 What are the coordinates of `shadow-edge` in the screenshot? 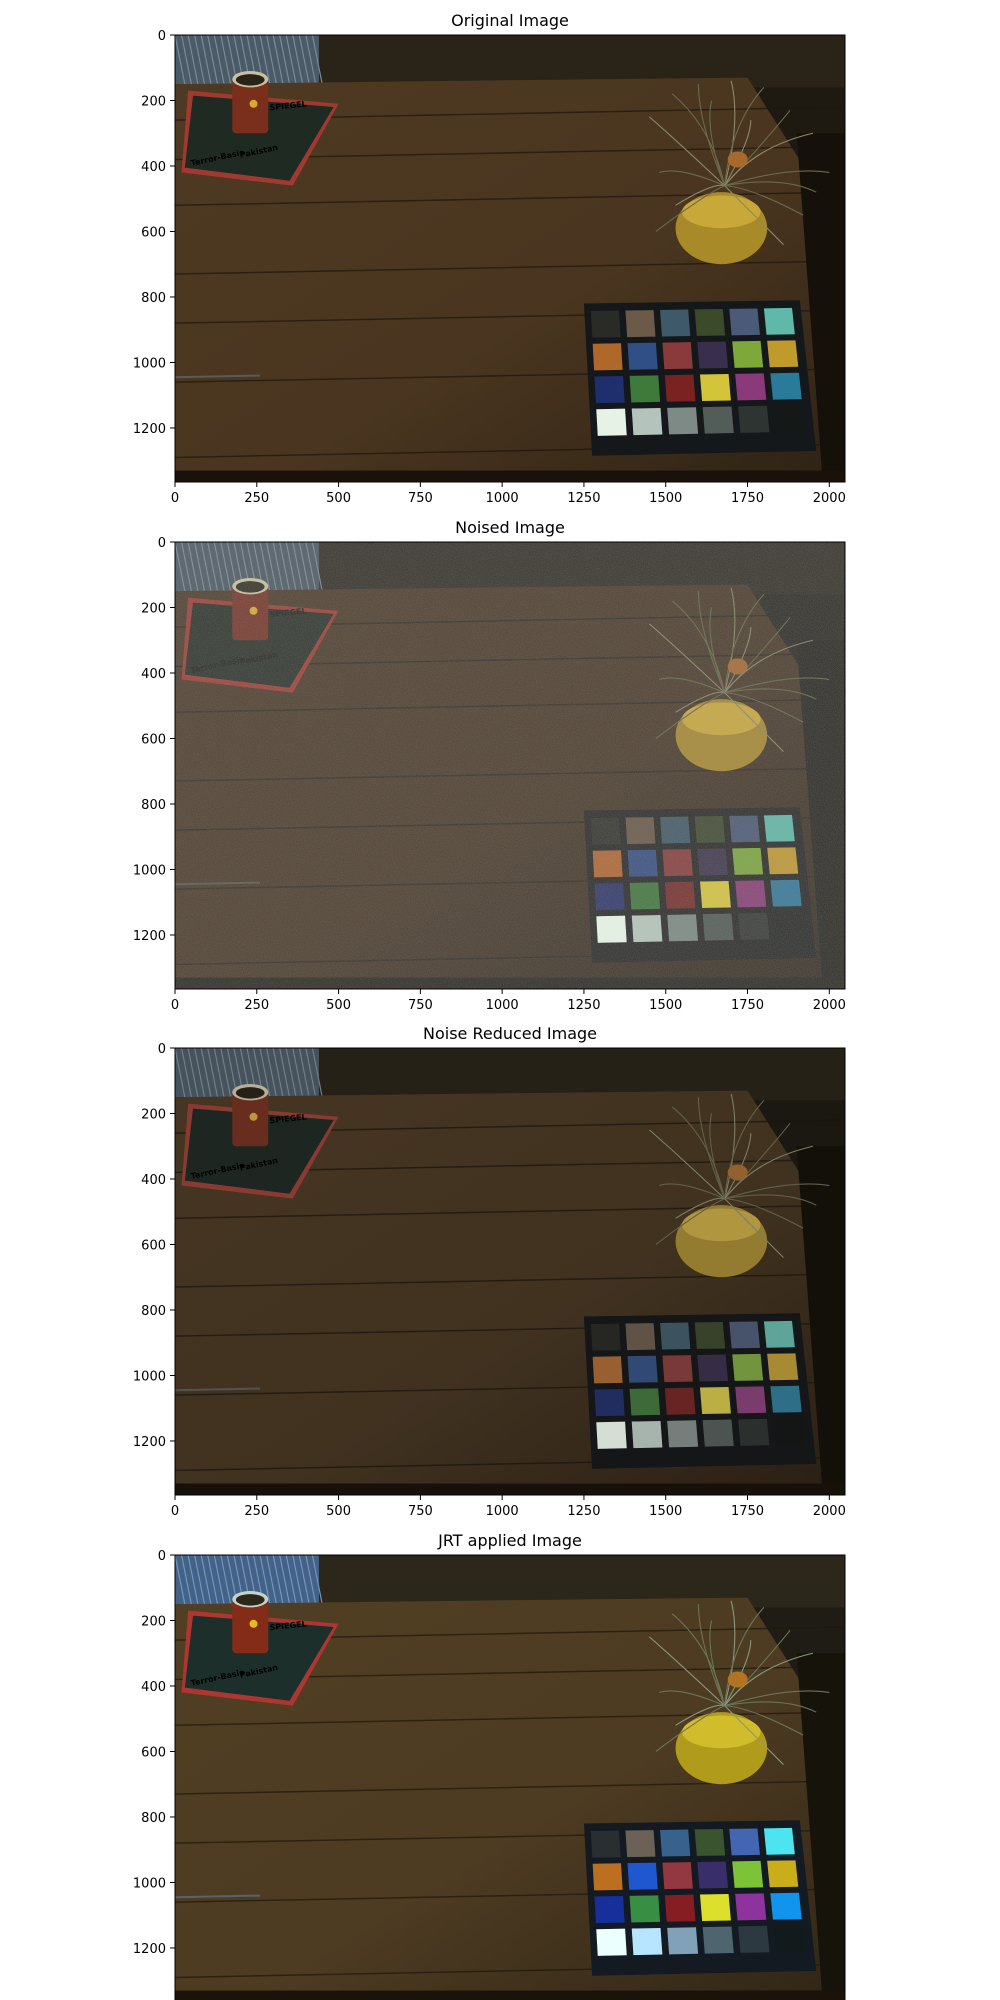 It's located at (820, 1320).